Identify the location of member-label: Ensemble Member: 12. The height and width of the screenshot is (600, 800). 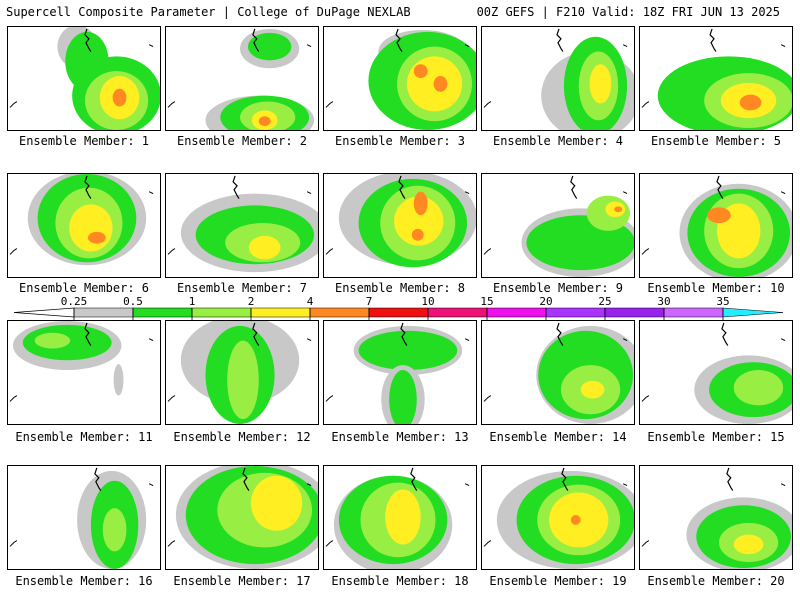
(242, 437).